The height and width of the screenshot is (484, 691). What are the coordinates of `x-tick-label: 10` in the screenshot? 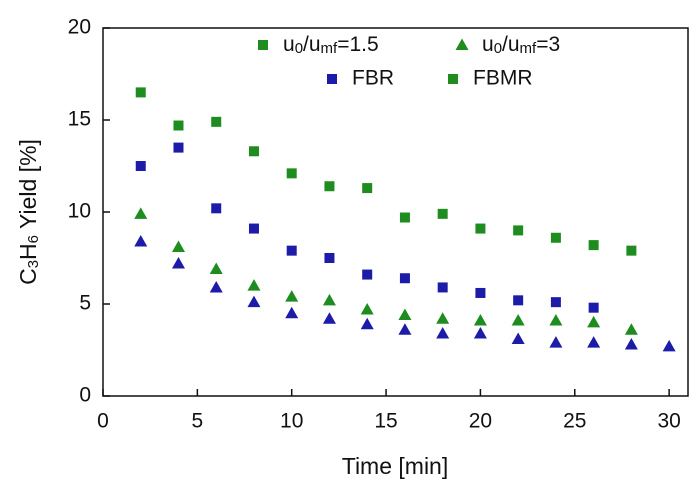 It's located at (291, 421).